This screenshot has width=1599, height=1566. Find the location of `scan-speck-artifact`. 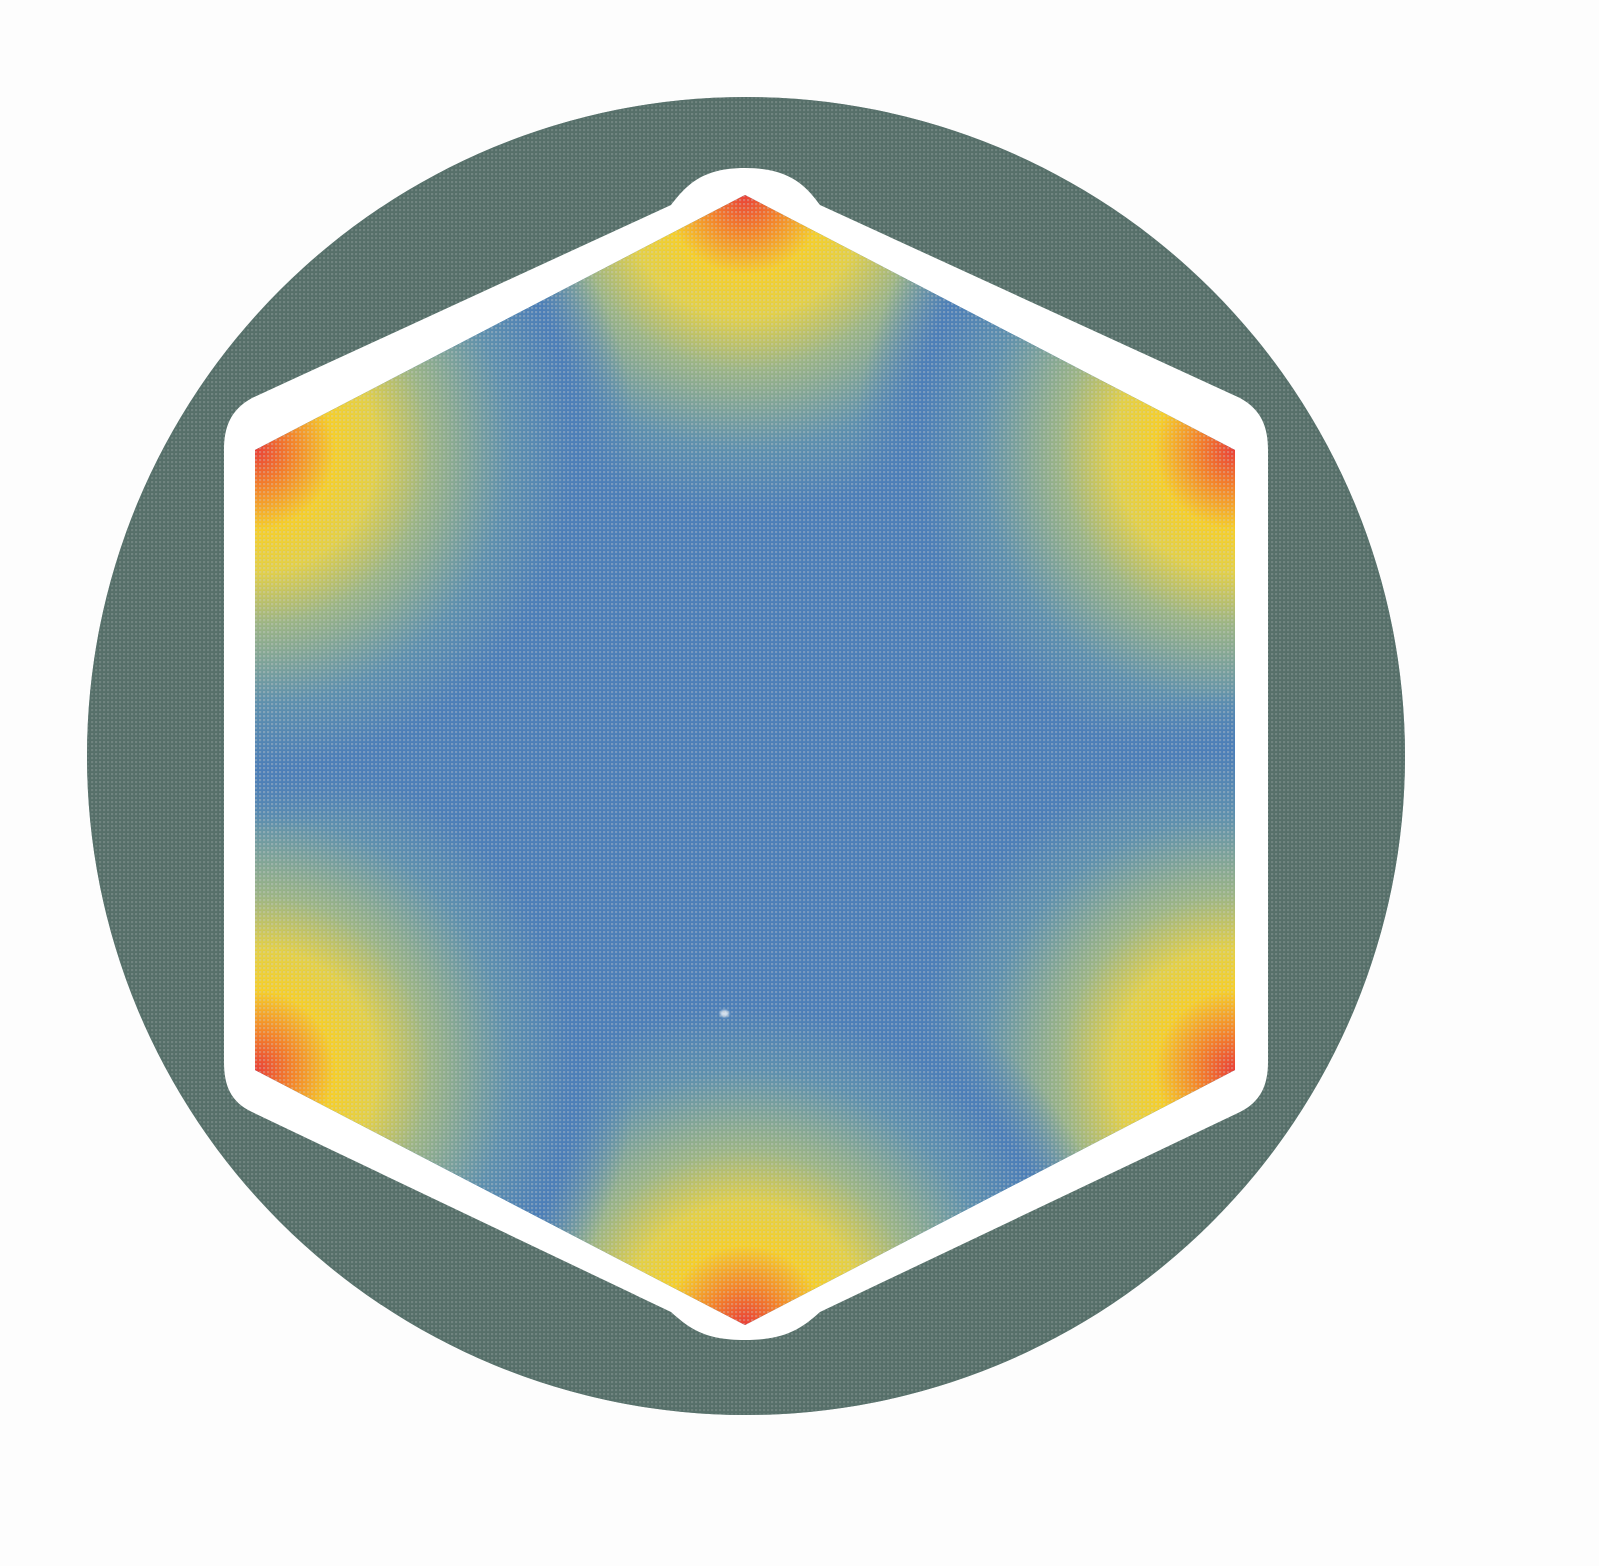

scan-speck-artifact is located at coordinates (724, 1013).